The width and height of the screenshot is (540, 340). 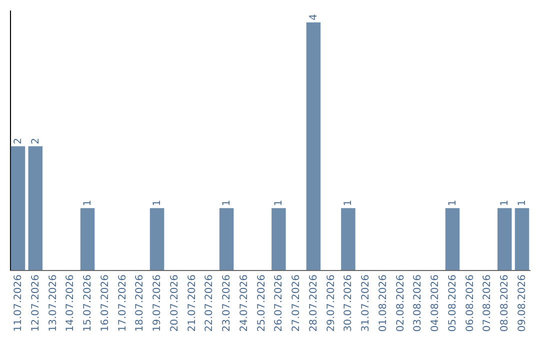 What do you see at coordinates (452, 303) in the screenshot?
I see `x-tick-label: 05.08.2026` at bounding box center [452, 303].